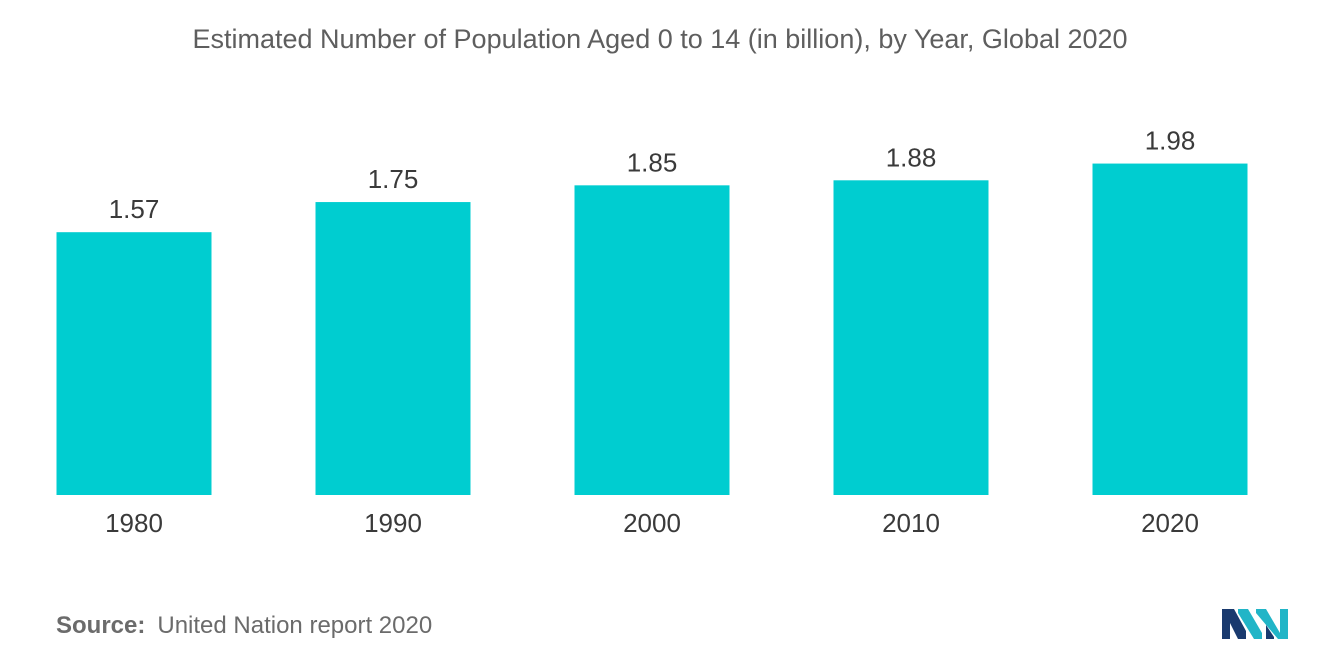 The height and width of the screenshot is (665, 1320). I want to click on bar-2000, so click(652, 340).